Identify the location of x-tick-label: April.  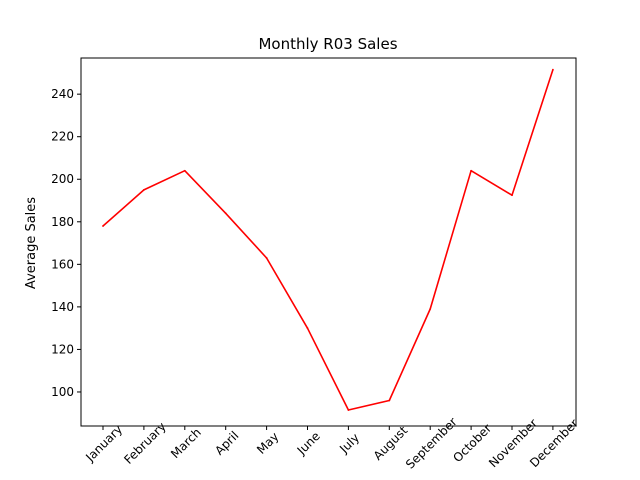
(226, 443).